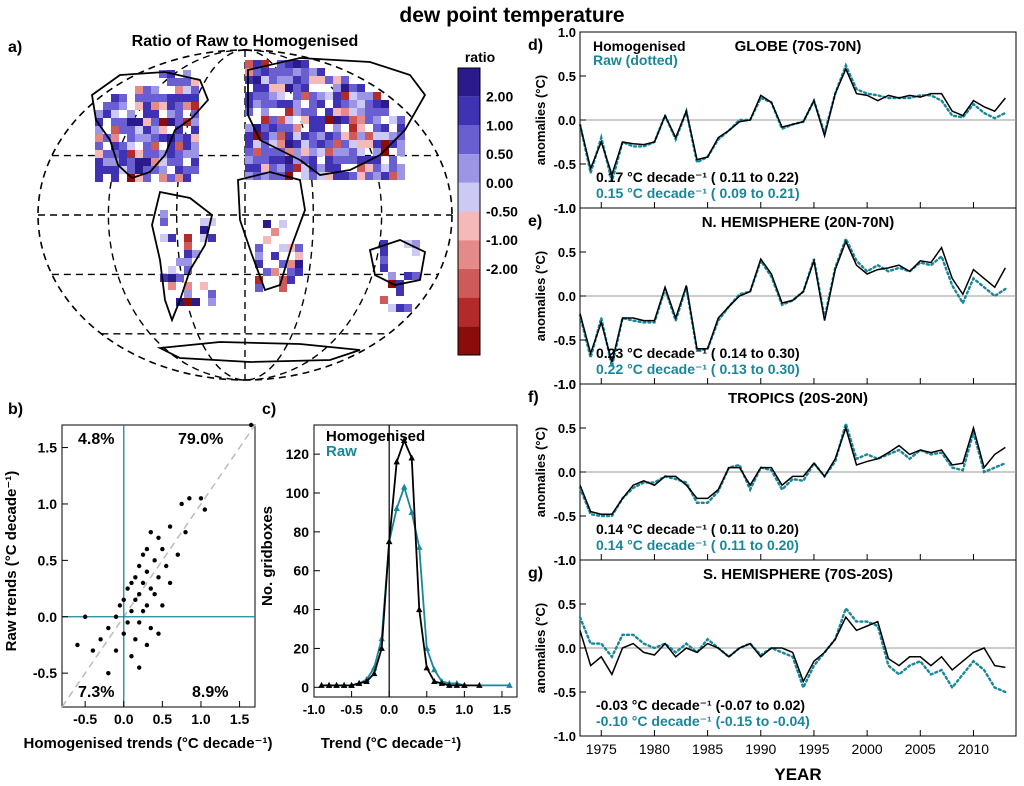 The width and height of the screenshot is (1024, 786). What do you see at coordinates (415, 561) in the screenshot?
I see `c-frame` at bounding box center [415, 561].